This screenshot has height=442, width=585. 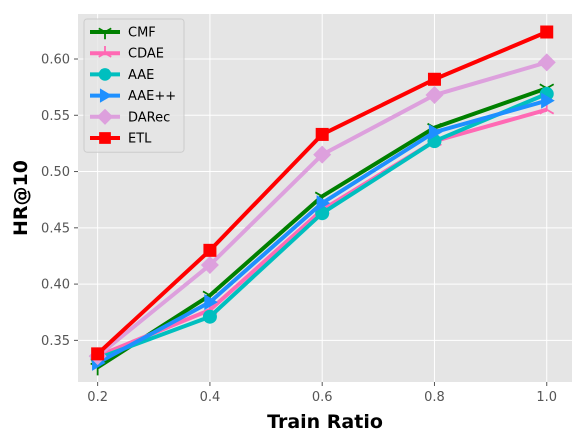 I want to click on y-tick-label: 0.55, so click(x=55, y=116).